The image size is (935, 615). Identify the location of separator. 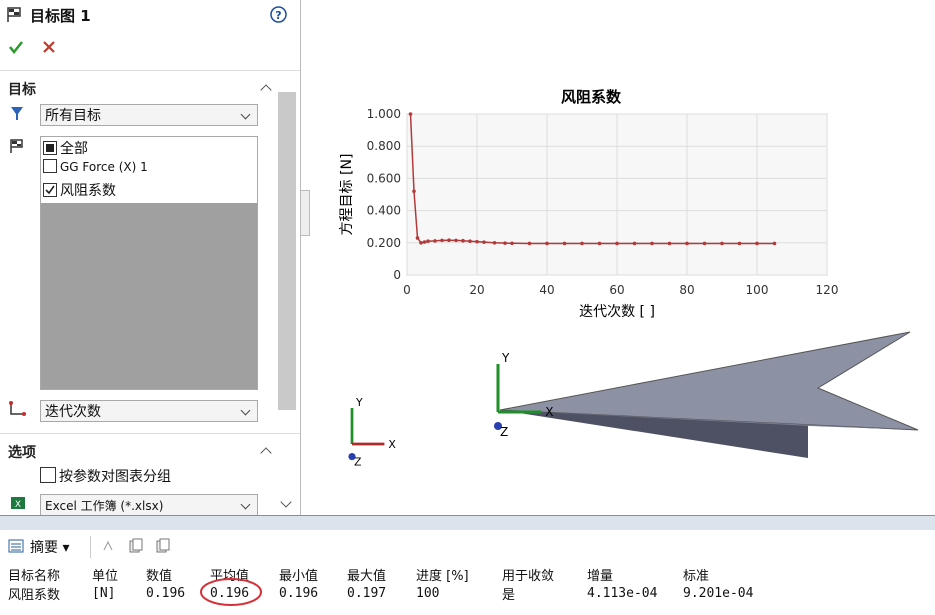
(150, 433).